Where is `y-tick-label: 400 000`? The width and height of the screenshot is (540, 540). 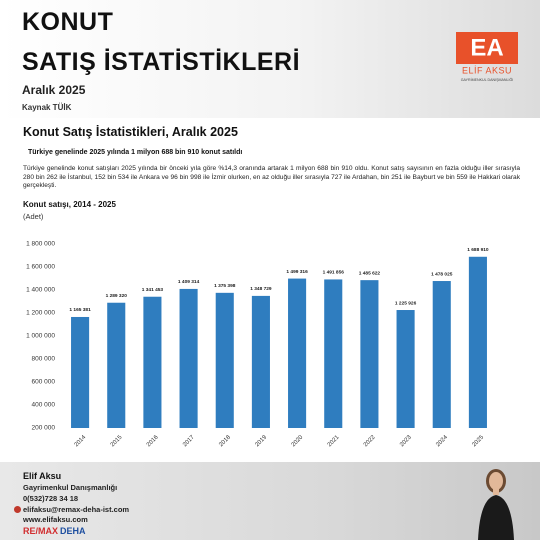
y-tick-label: 400 000 is located at coordinates (44, 405).